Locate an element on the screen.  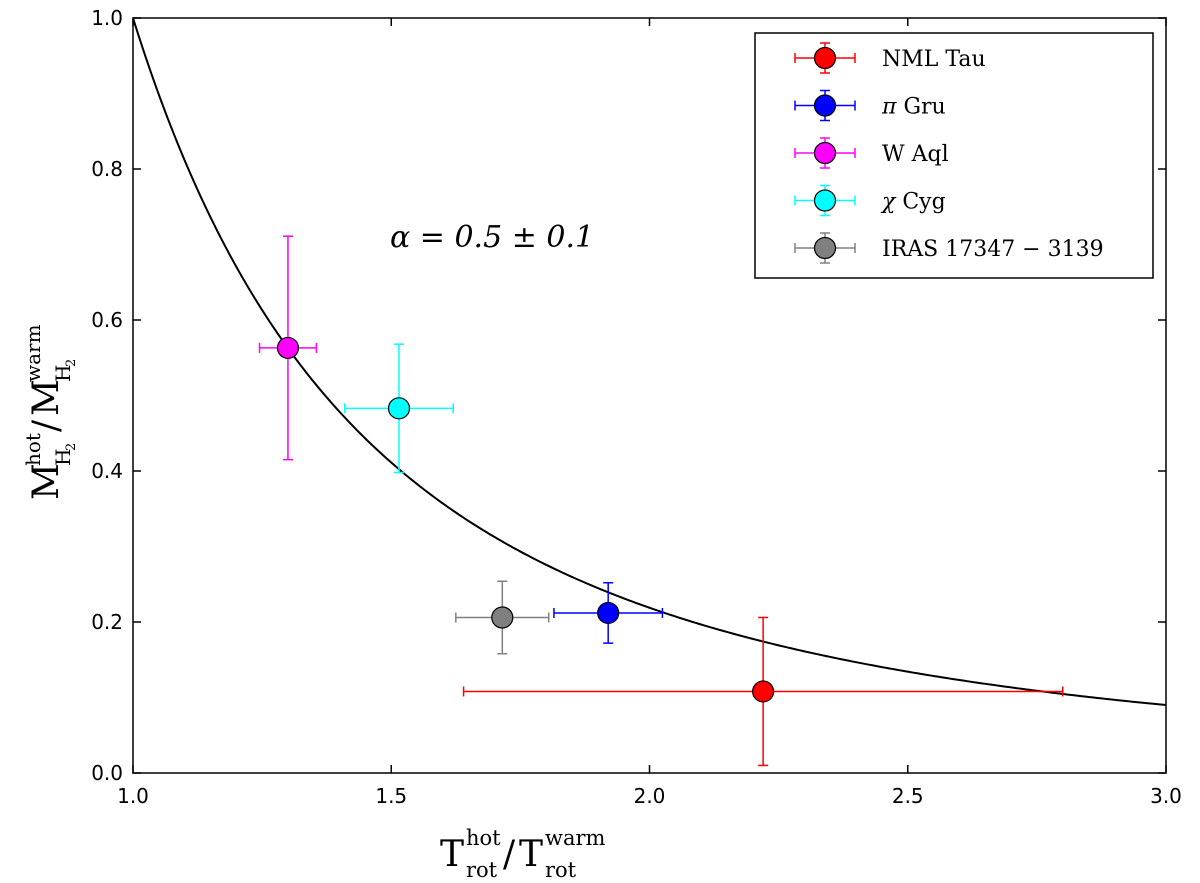
y-label-num-subsub: 2 is located at coordinates (71, 447).